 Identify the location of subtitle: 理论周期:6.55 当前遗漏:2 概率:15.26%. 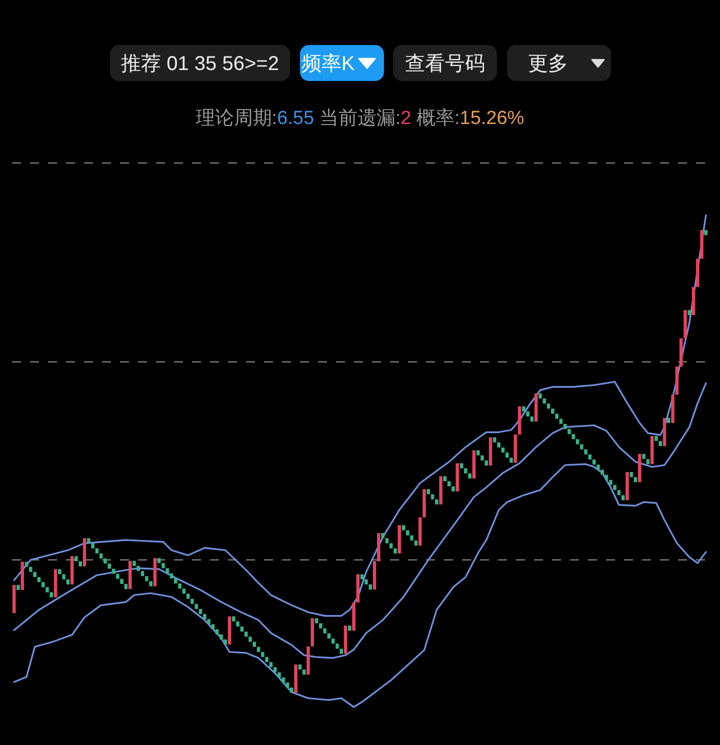
(360, 118).